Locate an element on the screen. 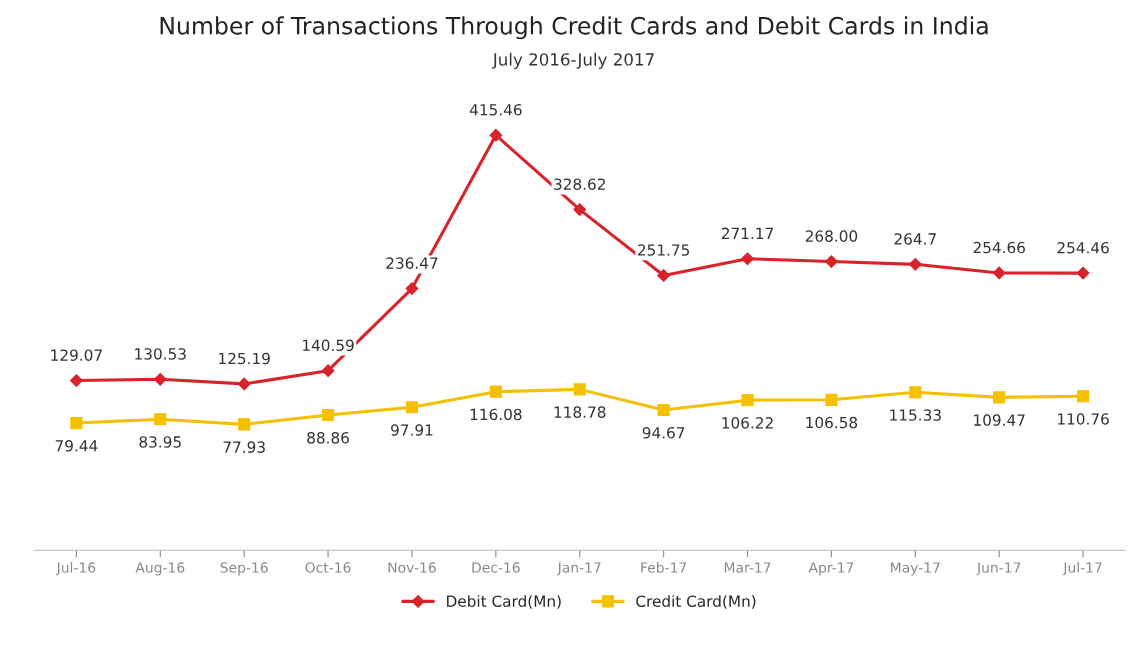 The image size is (1148, 655). x-tick-label: Aug-16 is located at coordinates (160, 569).